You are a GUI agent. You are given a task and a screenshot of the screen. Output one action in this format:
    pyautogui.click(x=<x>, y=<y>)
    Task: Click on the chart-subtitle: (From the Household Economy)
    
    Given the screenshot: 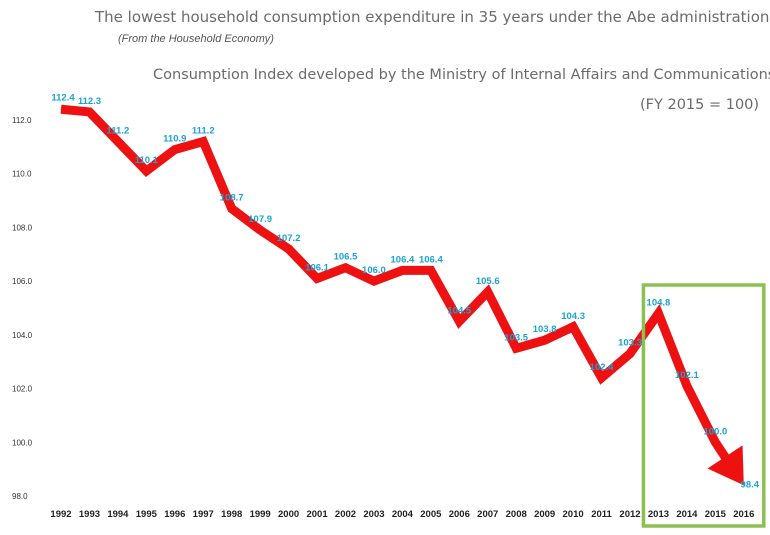 What is the action you would take?
    pyautogui.click(x=196, y=39)
    